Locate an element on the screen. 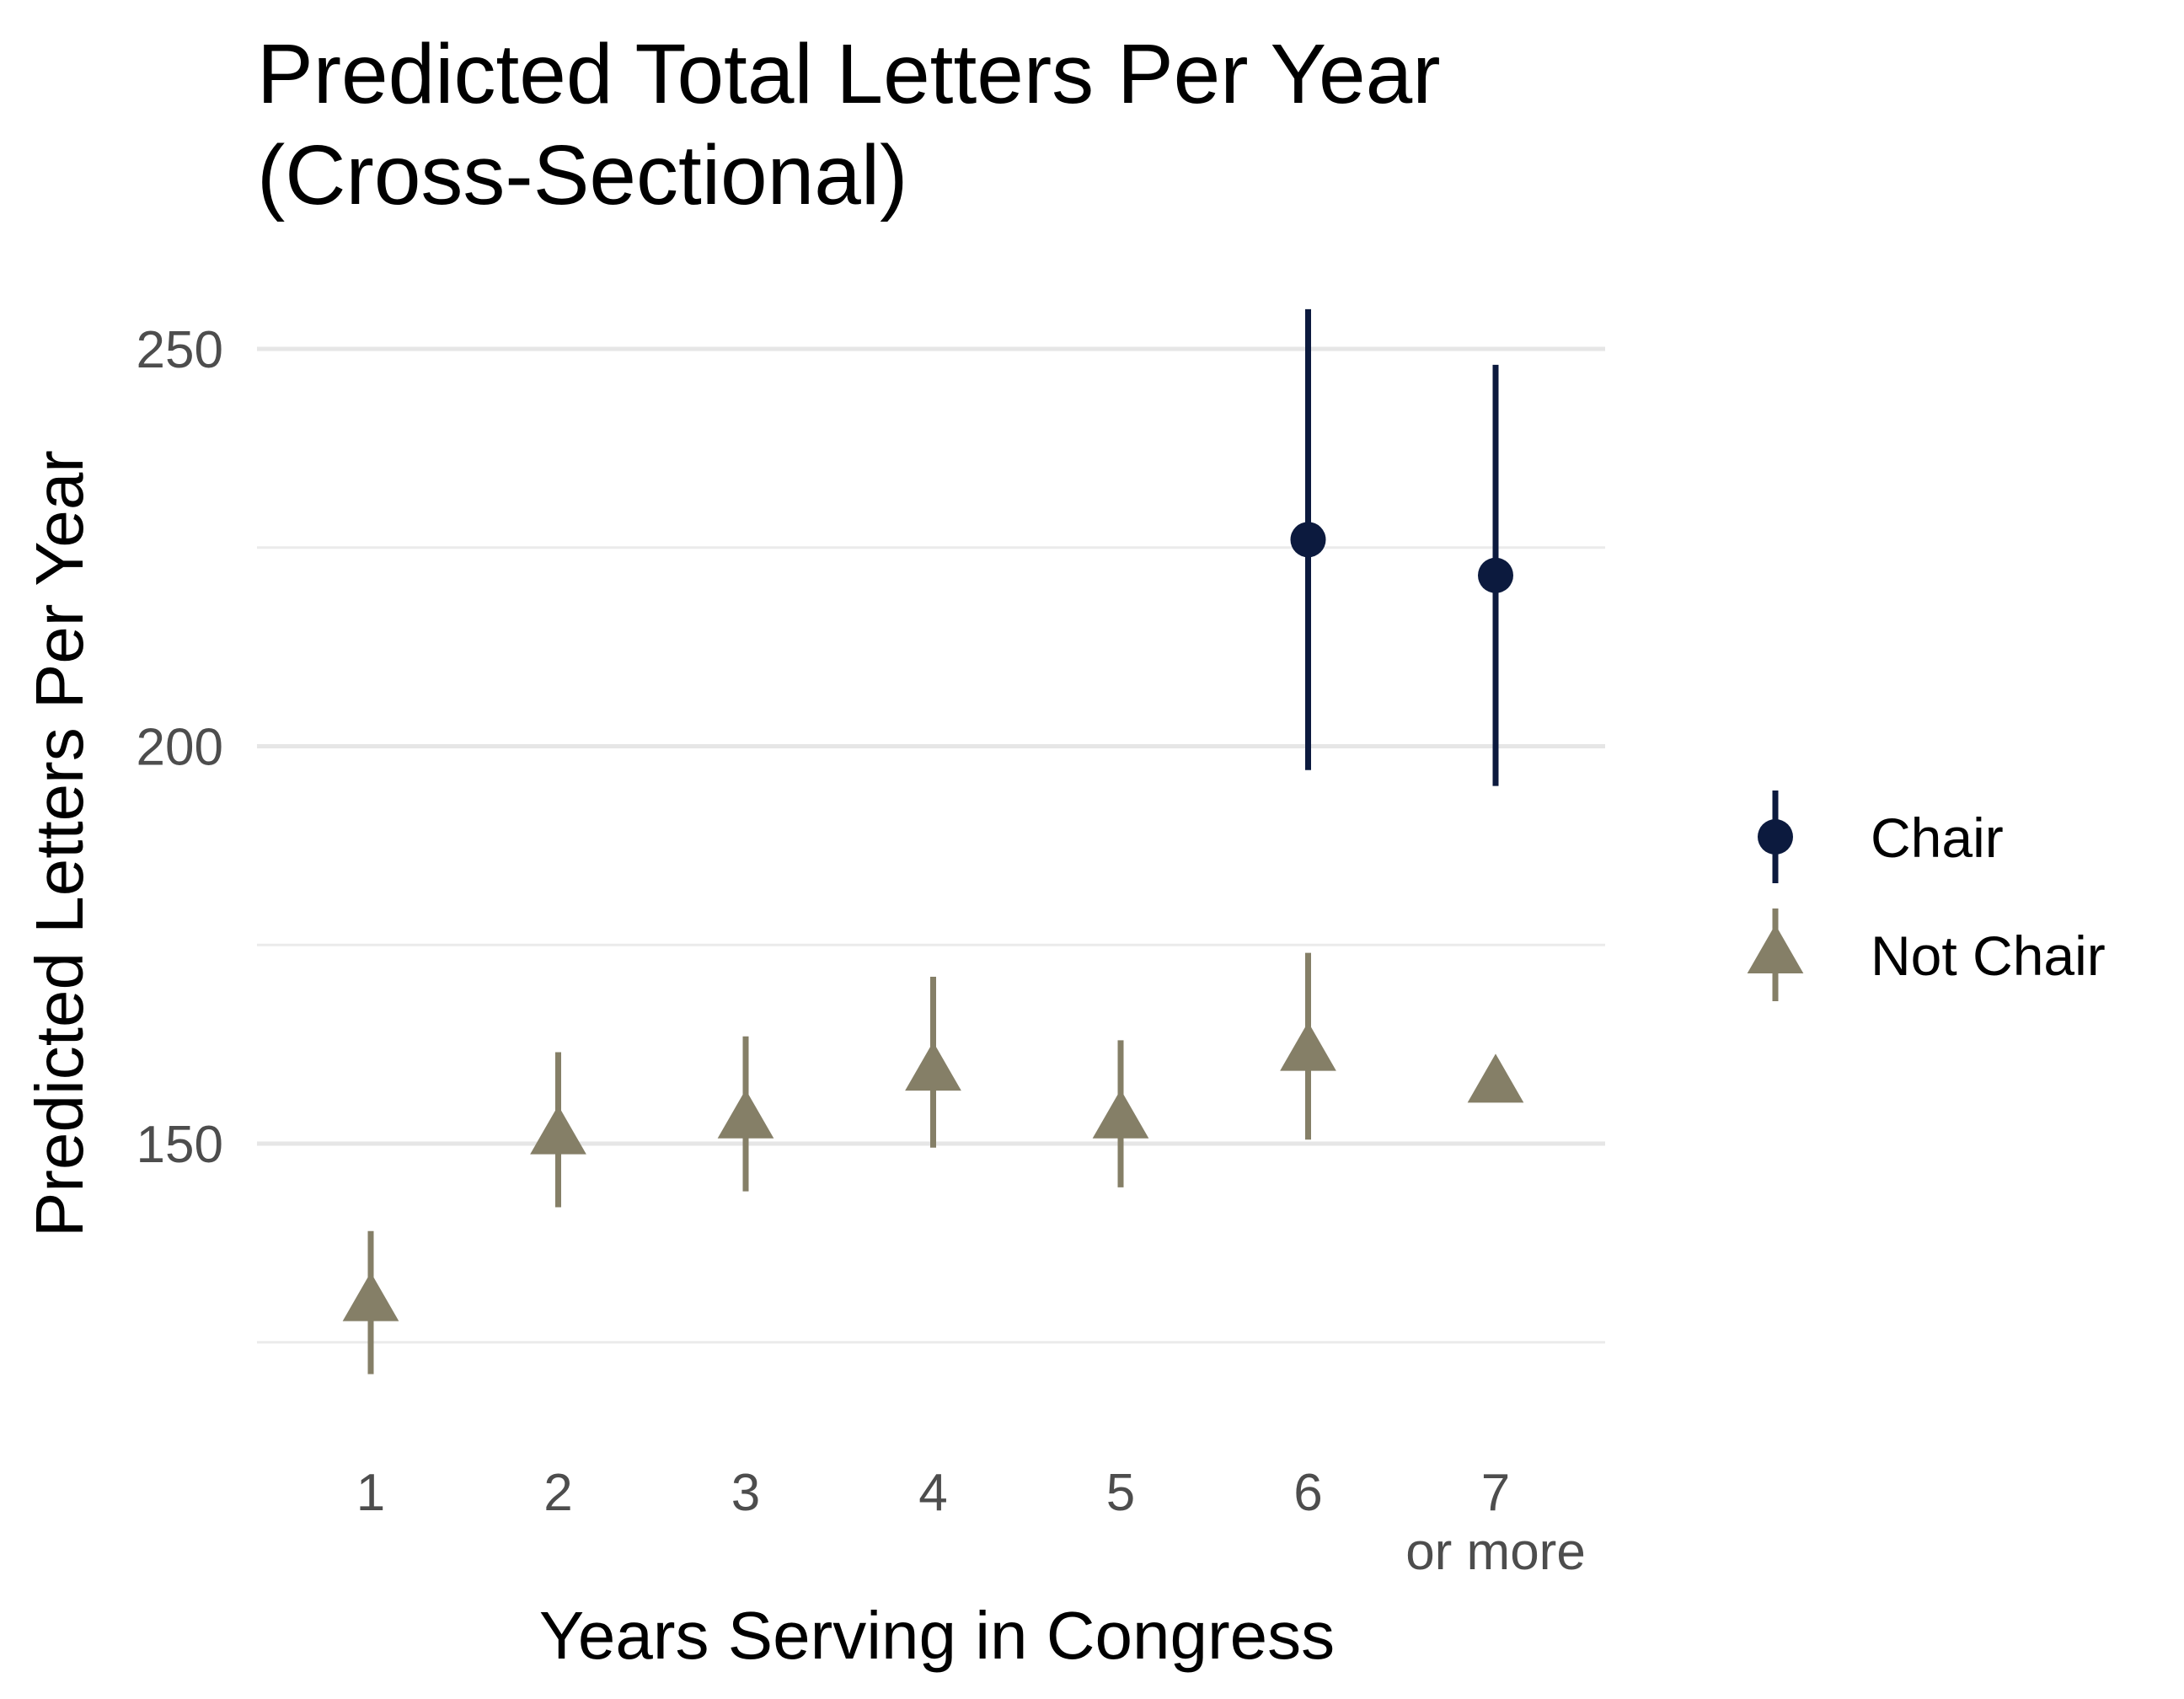 This screenshot has height=1699, width=2184. x-tick-label: 1 is located at coordinates (370, 1493).